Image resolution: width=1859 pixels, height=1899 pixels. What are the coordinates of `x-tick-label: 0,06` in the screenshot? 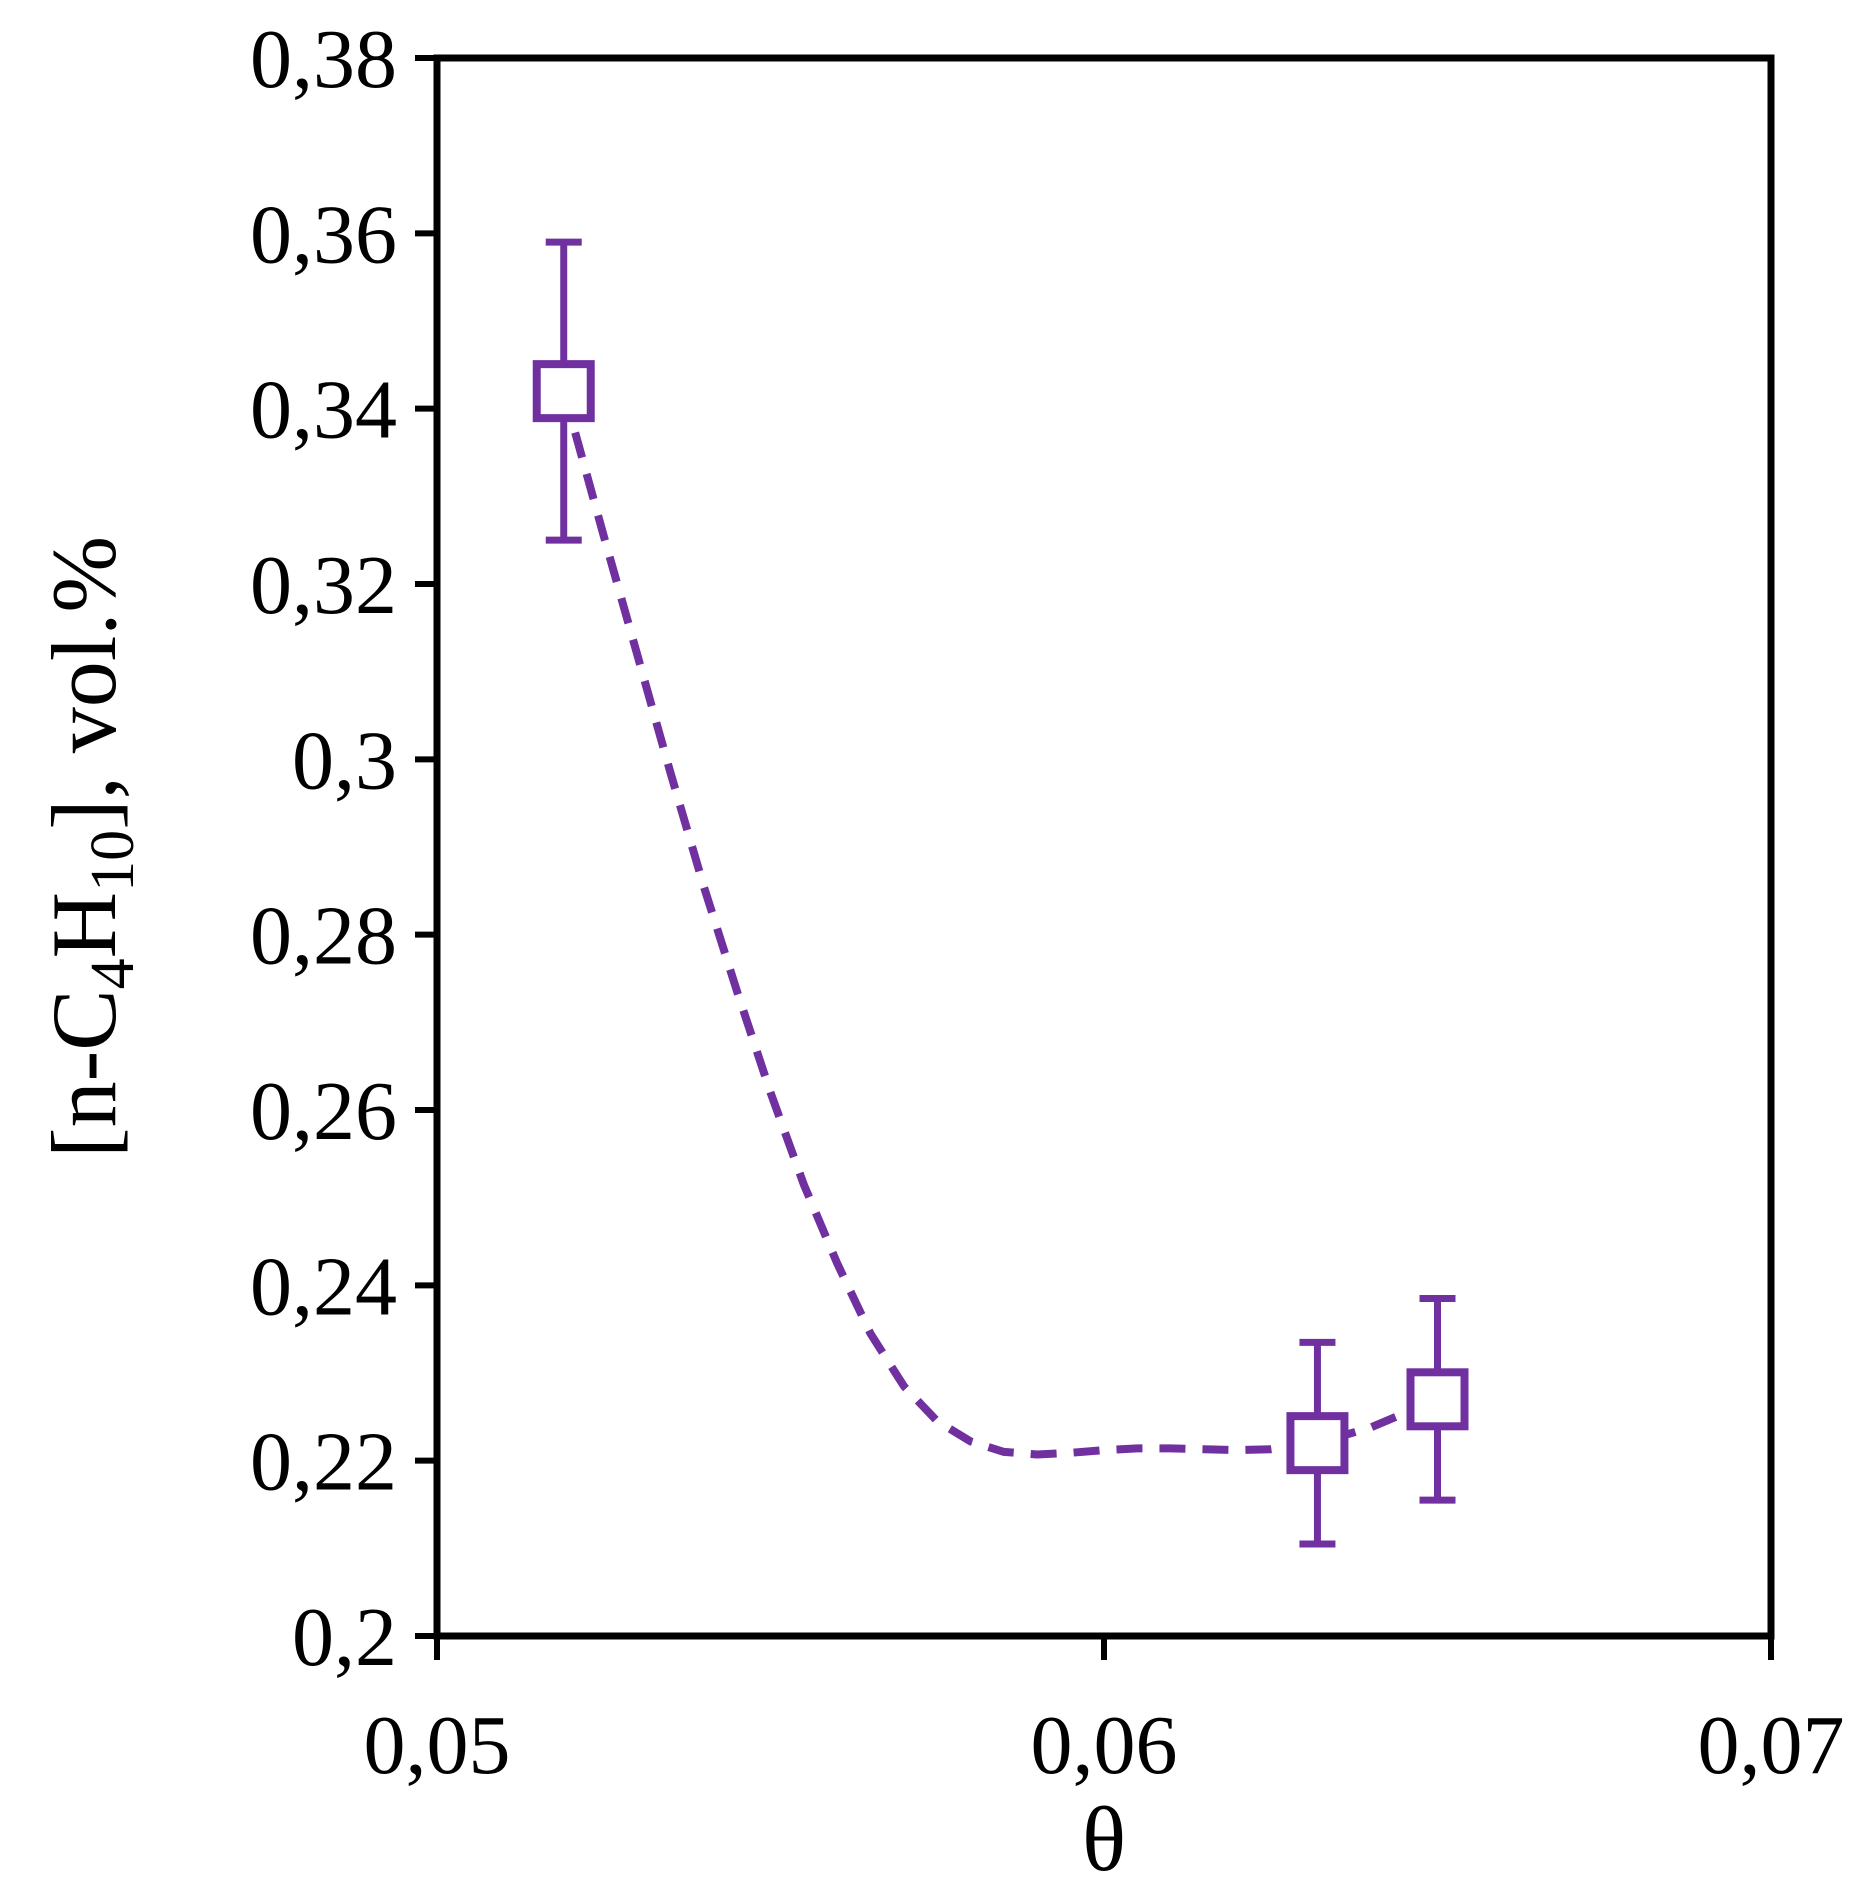 It's located at (1104, 1745).